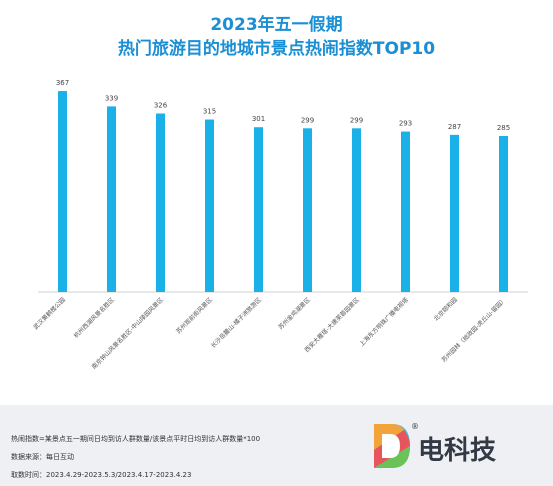 This screenshot has width=553, height=486. What do you see at coordinates (384, 322) in the screenshot?
I see `category-label-8: 上海东方明珠广播电视塔` at bounding box center [384, 322].